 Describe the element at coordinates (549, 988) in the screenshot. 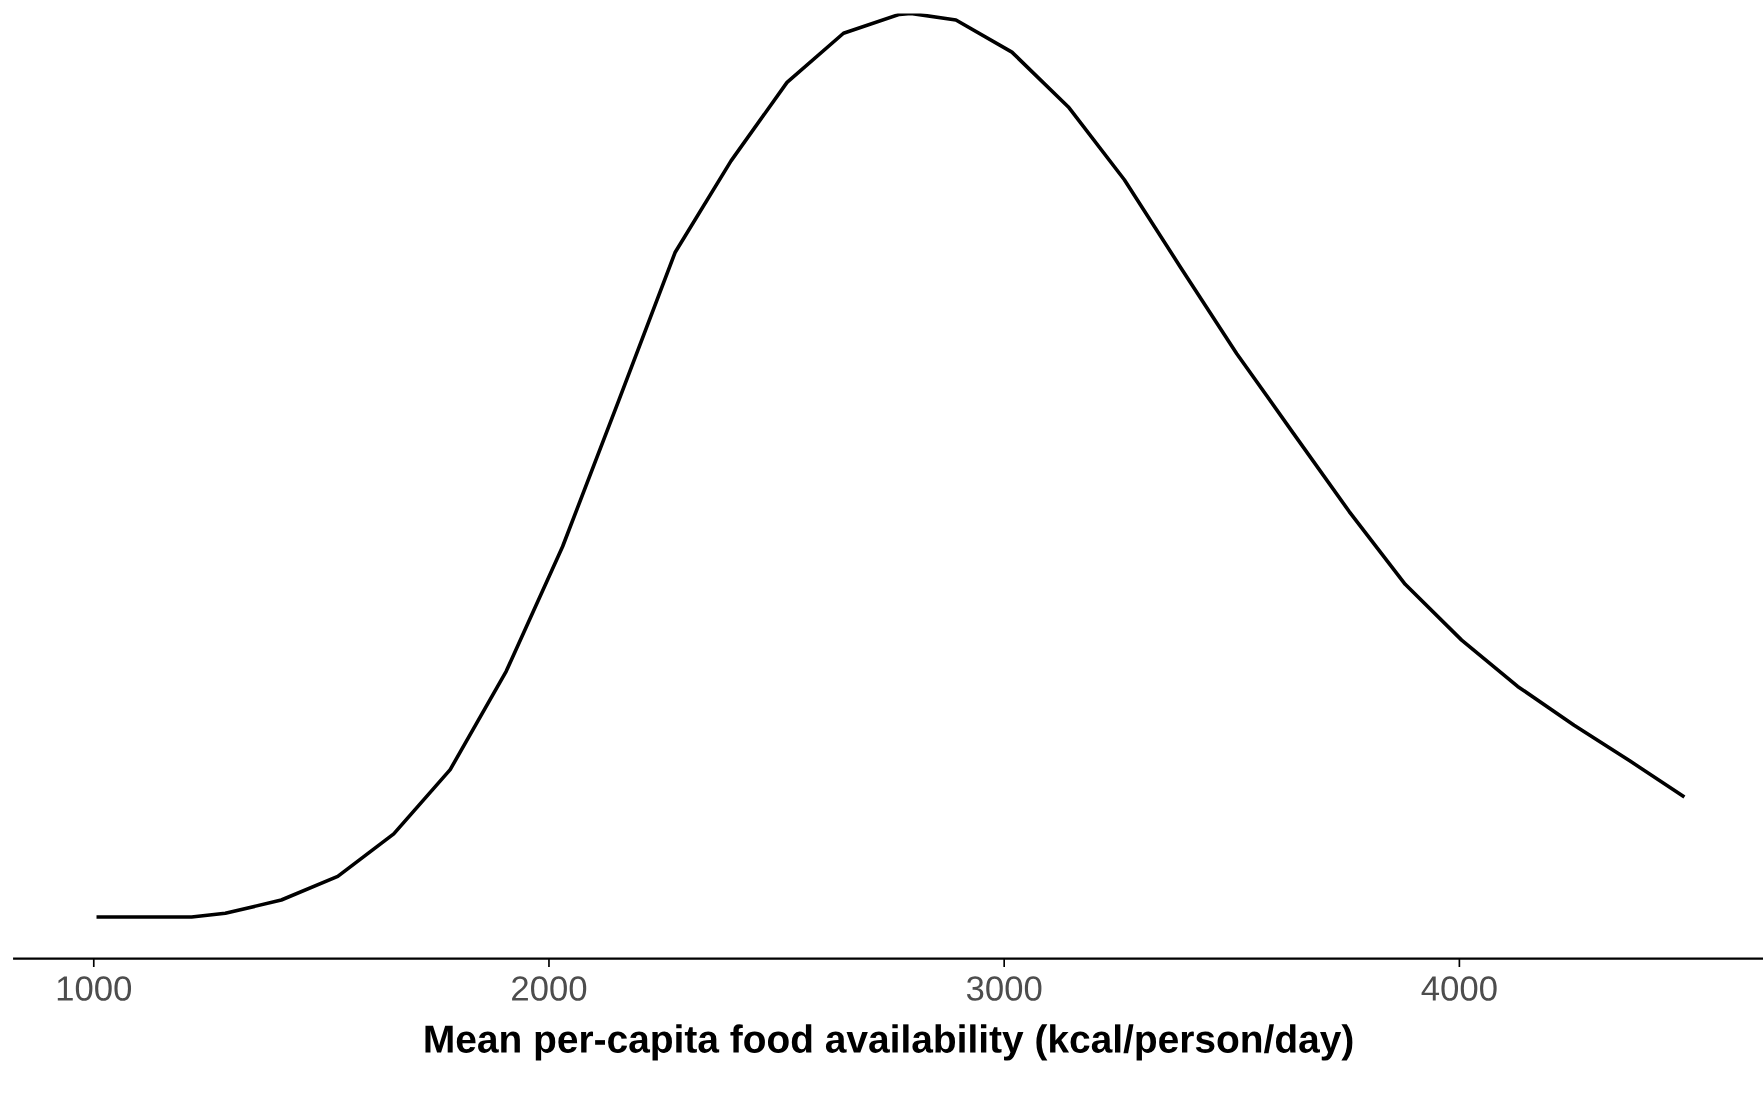

I see `x-tick-label: 2000` at that location.